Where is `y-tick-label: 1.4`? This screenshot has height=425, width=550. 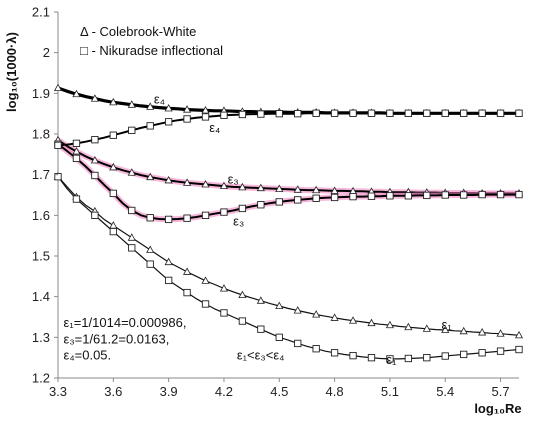
y-tick-label: 1.4 is located at coordinates (41, 296).